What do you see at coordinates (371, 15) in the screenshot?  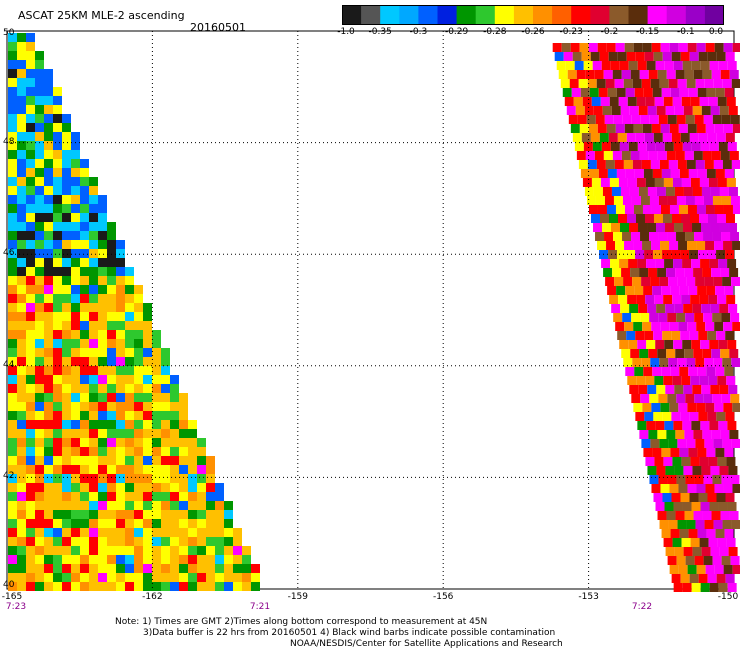 I see `colorbar-swatch` at bounding box center [371, 15].